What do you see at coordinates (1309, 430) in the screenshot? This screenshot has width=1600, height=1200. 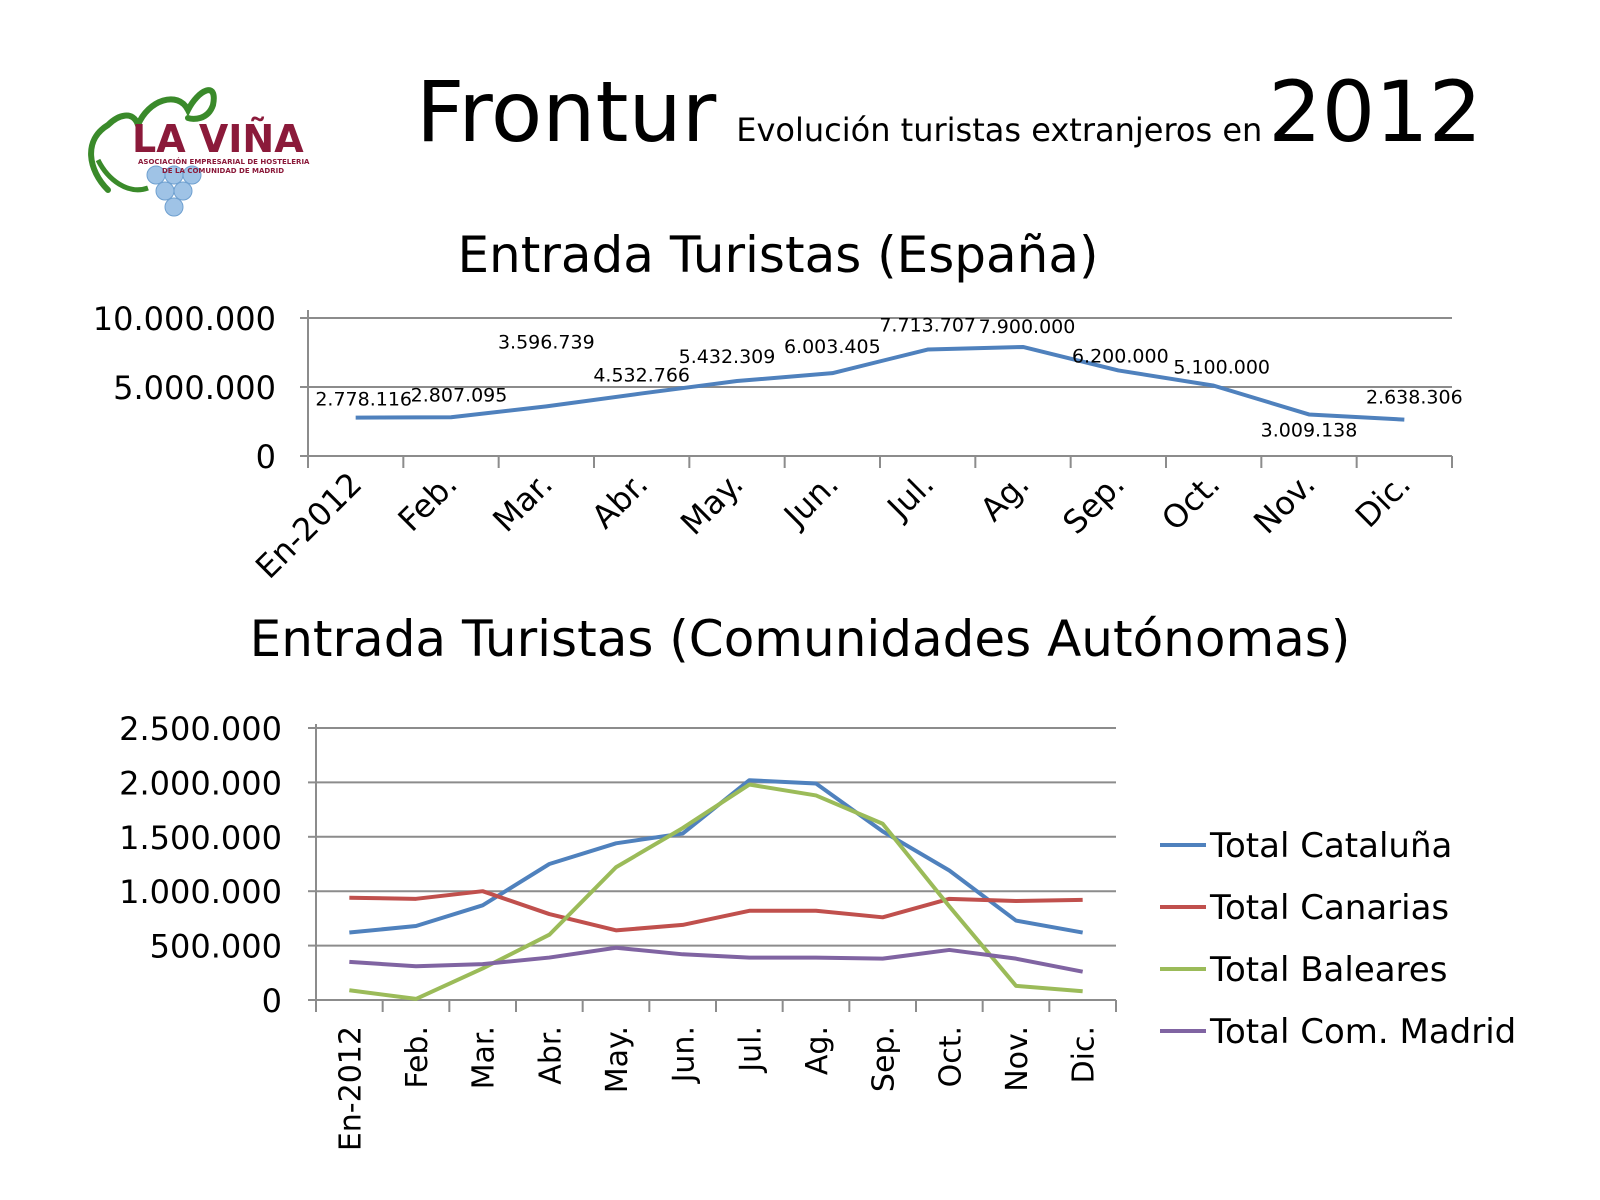 I see `data-label: 3.009.138` at bounding box center [1309, 430].